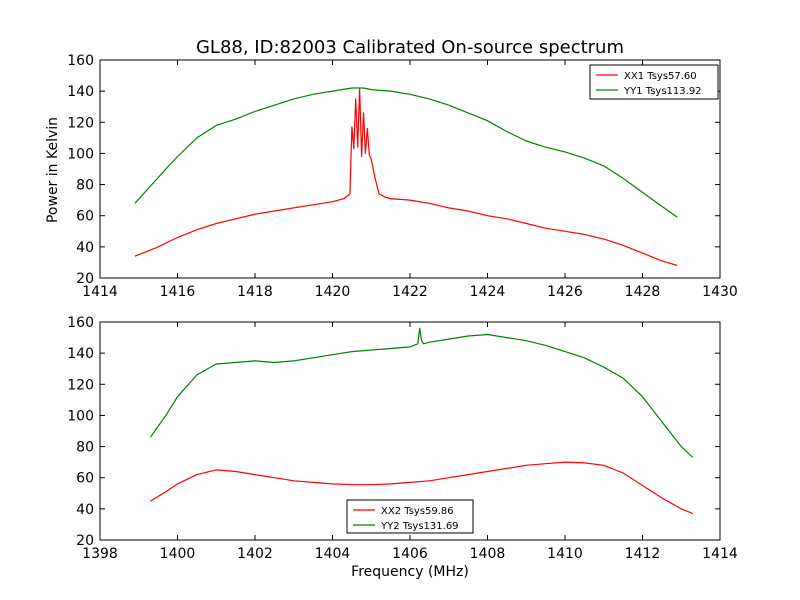  I want to click on x-tick-label: 1426, so click(565, 292).